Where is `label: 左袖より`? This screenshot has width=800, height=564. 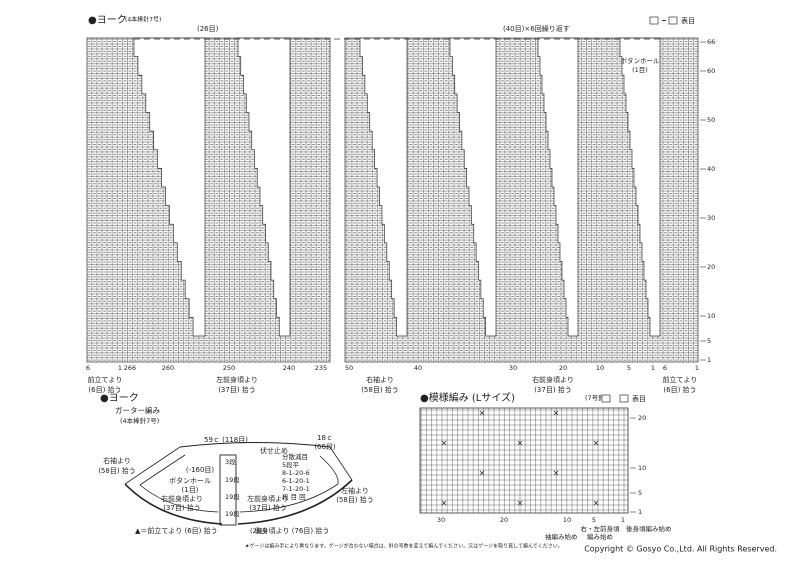 label: 左袖より is located at coordinates (355, 490).